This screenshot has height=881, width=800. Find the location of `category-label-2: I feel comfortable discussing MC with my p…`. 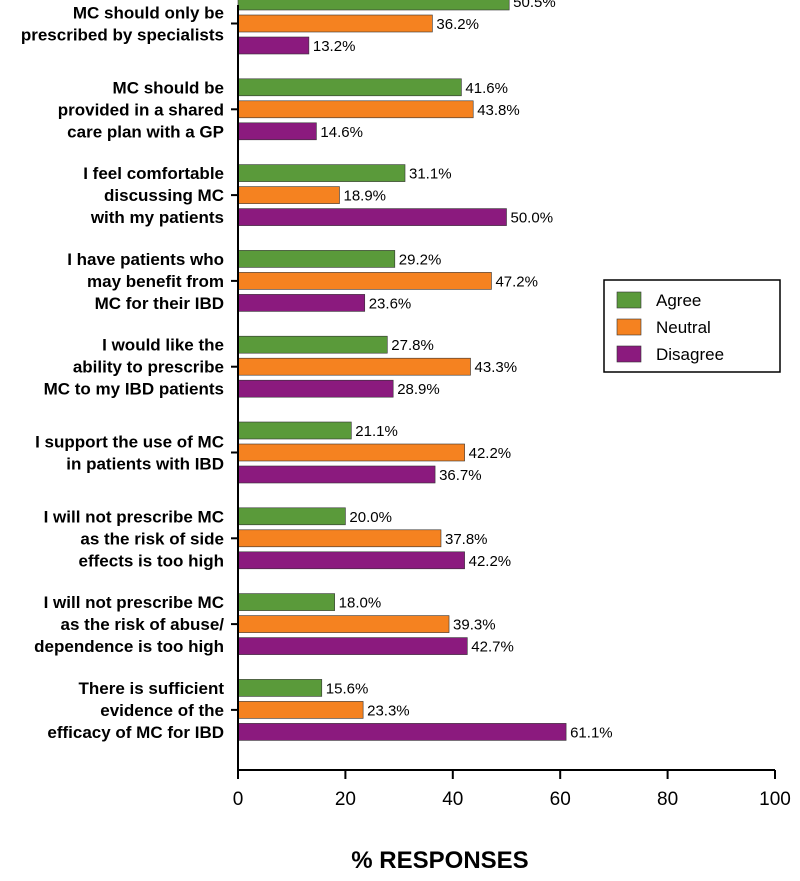

category-label-2: I feel comfortable discussing MC with my p… is located at coordinates (153, 195).